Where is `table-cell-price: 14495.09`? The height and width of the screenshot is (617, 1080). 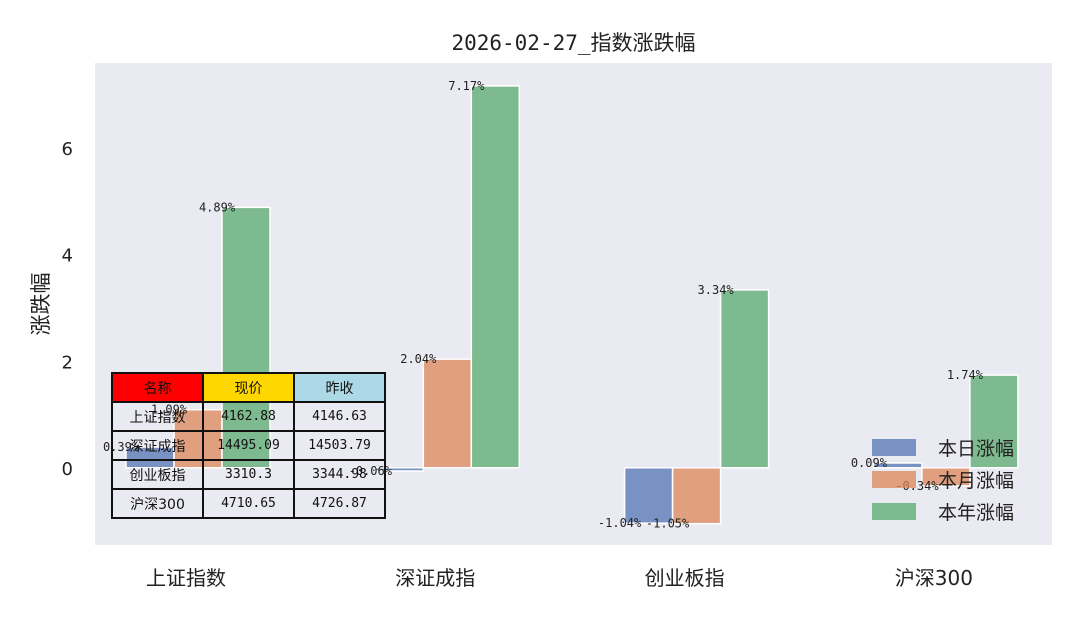
table-cell-price: 14495.09 is located at coordinates (248, 445).